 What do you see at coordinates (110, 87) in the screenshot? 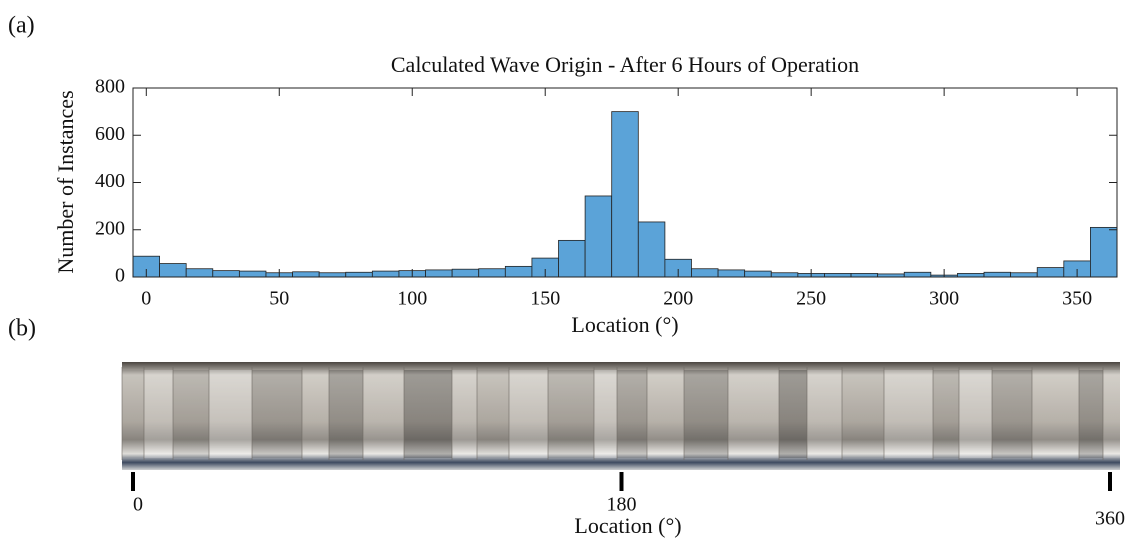
I see `y-tick-label: 800` at bounding box center [110, 87].